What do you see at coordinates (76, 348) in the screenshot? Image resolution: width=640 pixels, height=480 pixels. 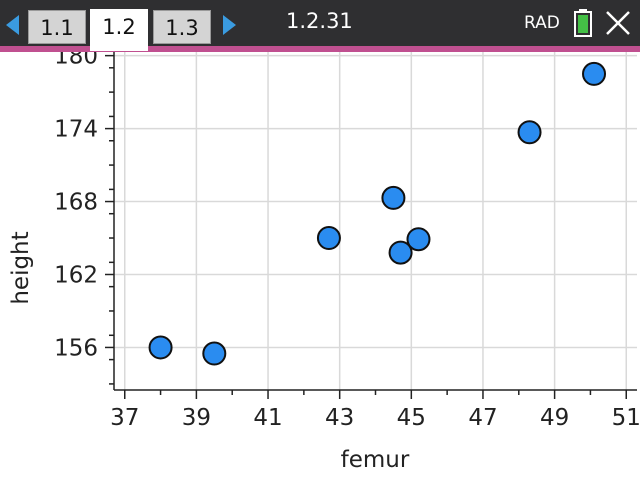 I see `y-tick-label: 156` at bounding box center [76, 348].